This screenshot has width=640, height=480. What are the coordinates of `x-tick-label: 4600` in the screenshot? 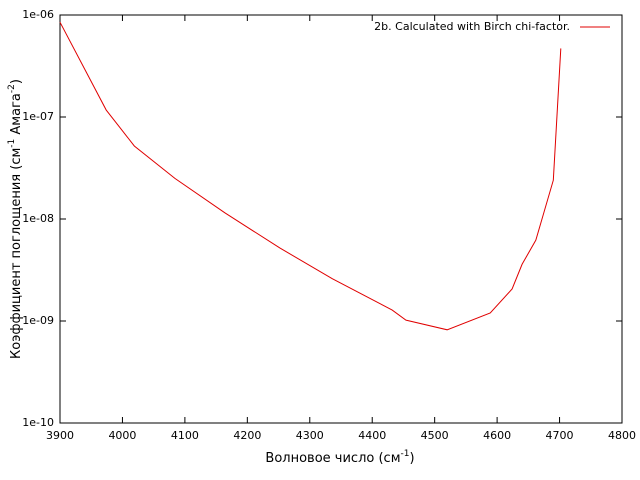 It's located at (497, 435).